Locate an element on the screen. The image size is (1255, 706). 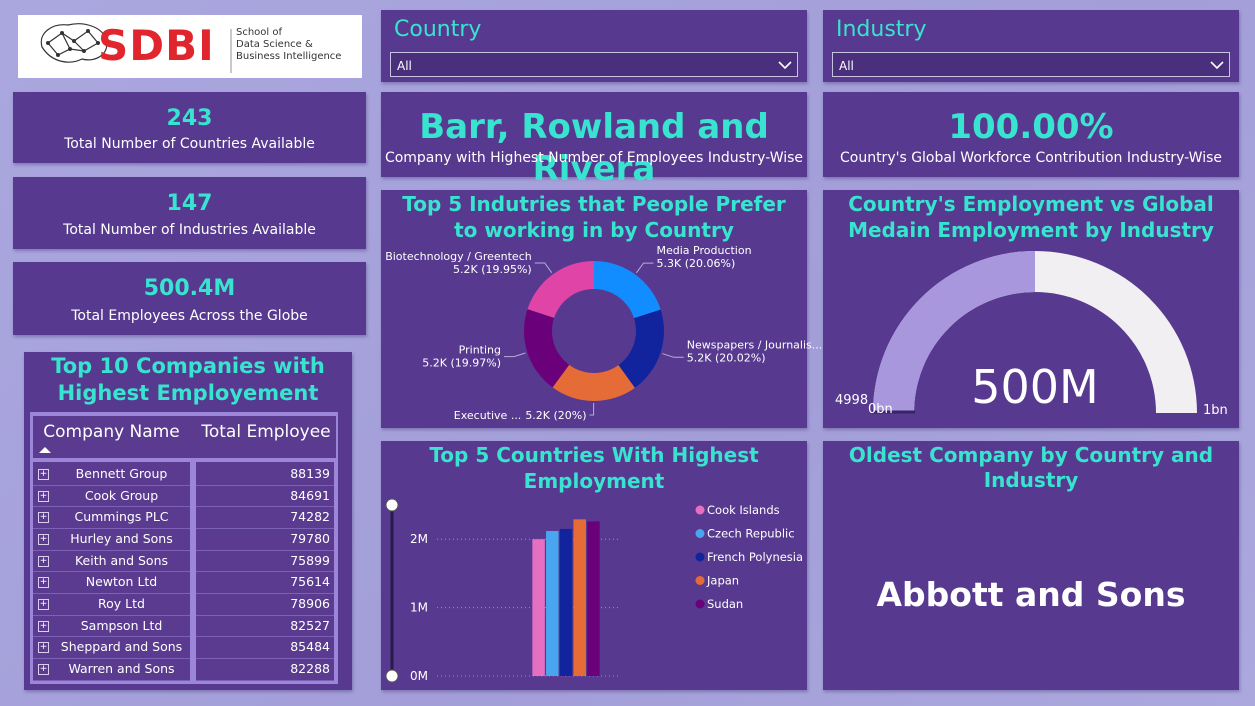
slicer-label: Industry is located at coordinates (881, 29).